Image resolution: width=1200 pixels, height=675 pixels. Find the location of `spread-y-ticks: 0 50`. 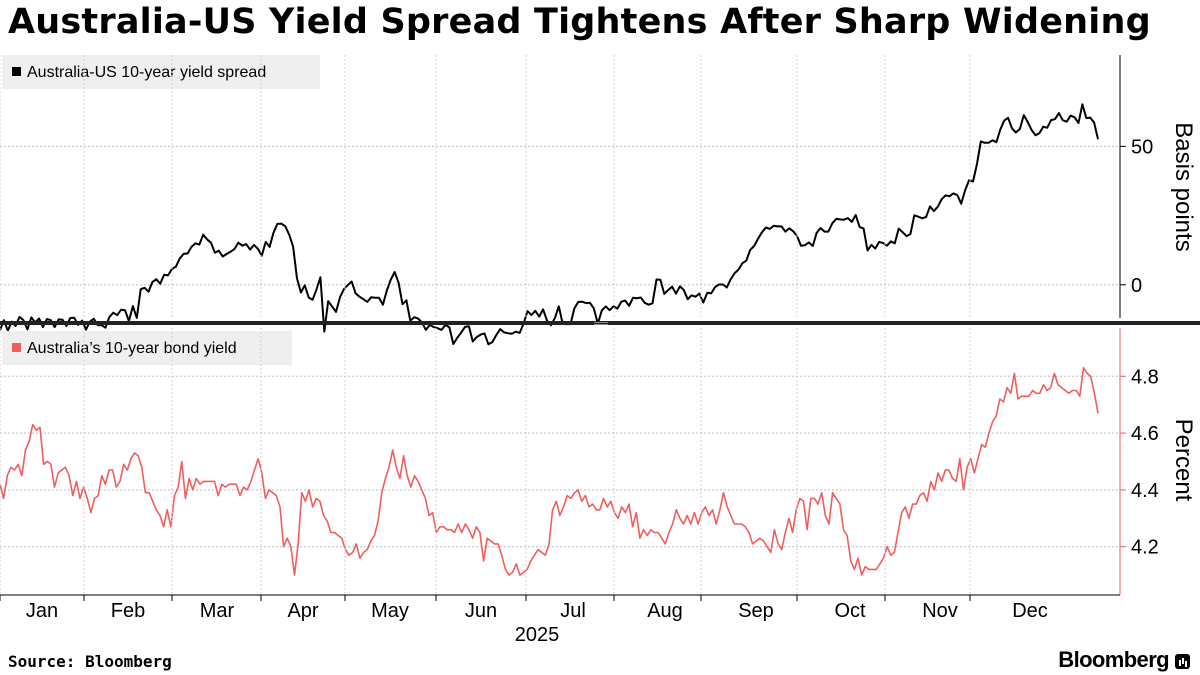

spread-y-ticks: 0 50 is located at coordinates (1136, 216).